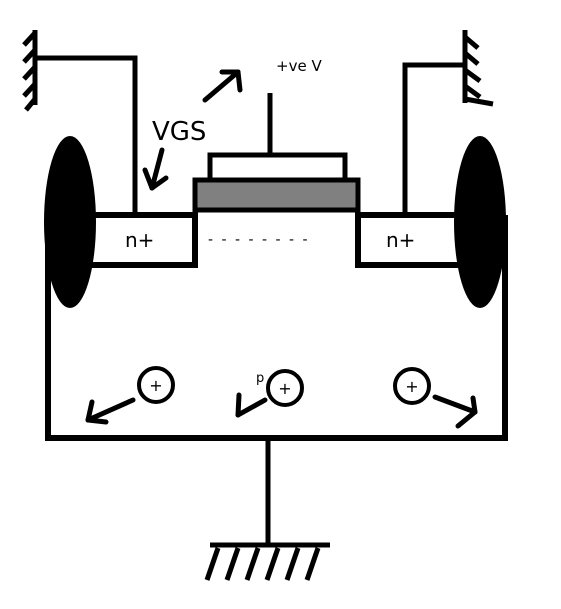  I want to click on gate-oxide, so click(276, 195).